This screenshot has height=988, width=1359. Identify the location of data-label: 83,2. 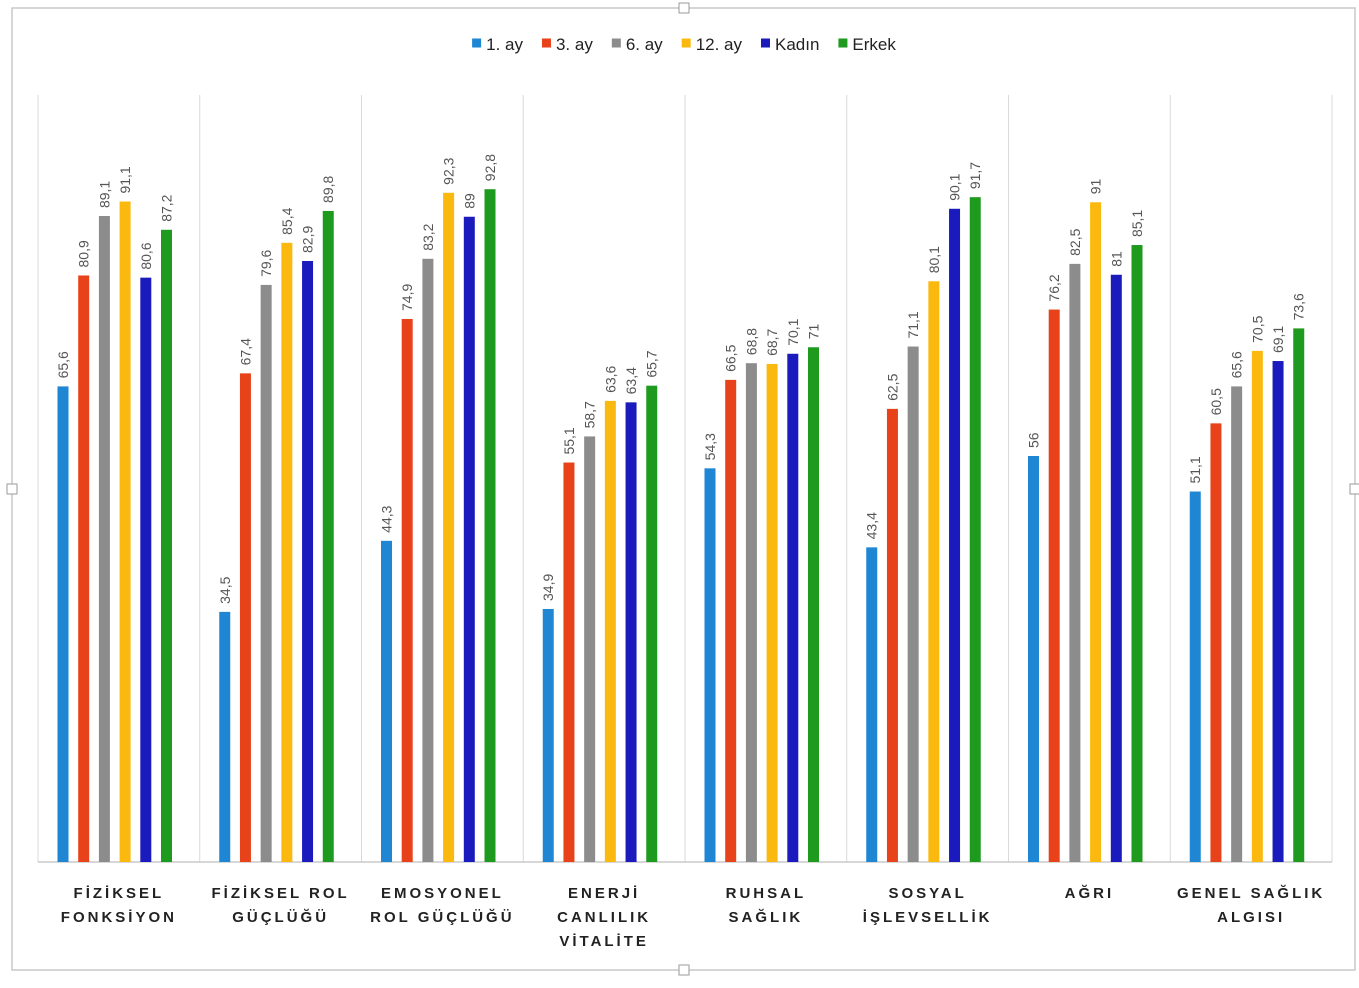
(428, 236).